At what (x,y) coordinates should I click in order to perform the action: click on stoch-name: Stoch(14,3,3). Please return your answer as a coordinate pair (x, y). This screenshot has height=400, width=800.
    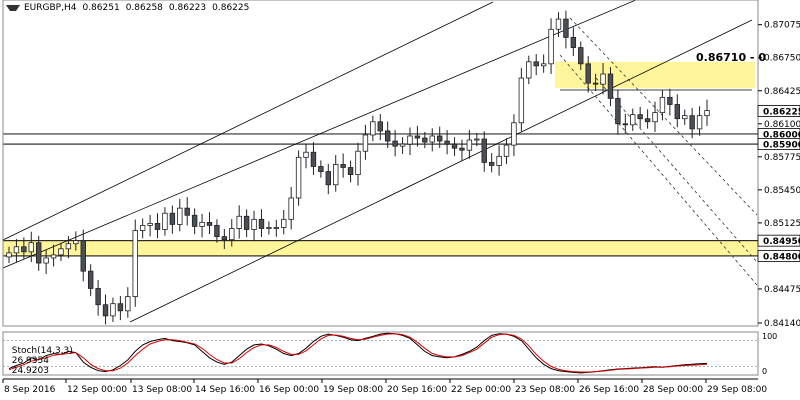
    Looking at the image, I should click on (42, 351).